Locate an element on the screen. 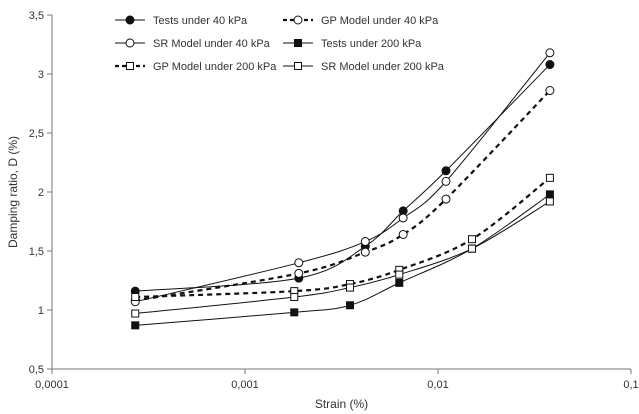 This screenshot has height=414, width=639. y-tick-label: 2 is located at coordinates (41, 193).